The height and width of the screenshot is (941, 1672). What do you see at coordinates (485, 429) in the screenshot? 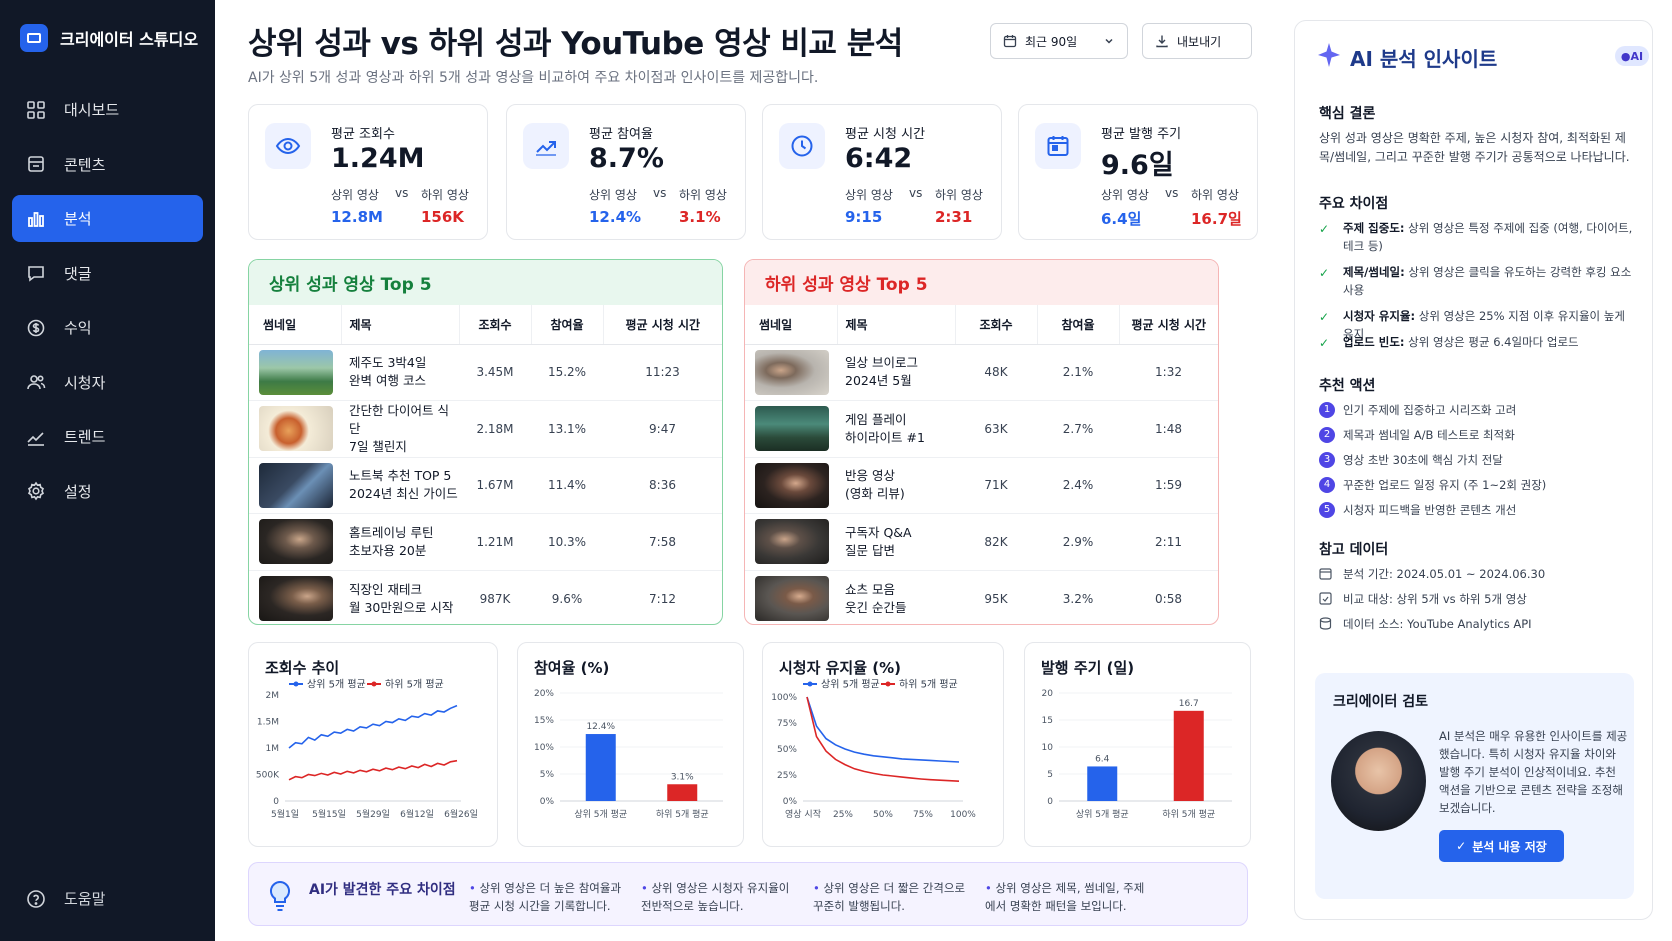
I see `table-row: 간단한 다이어트 식단 7일 챌린지 2.18M 13.1% 9:47` at bounding box center [485, 429].